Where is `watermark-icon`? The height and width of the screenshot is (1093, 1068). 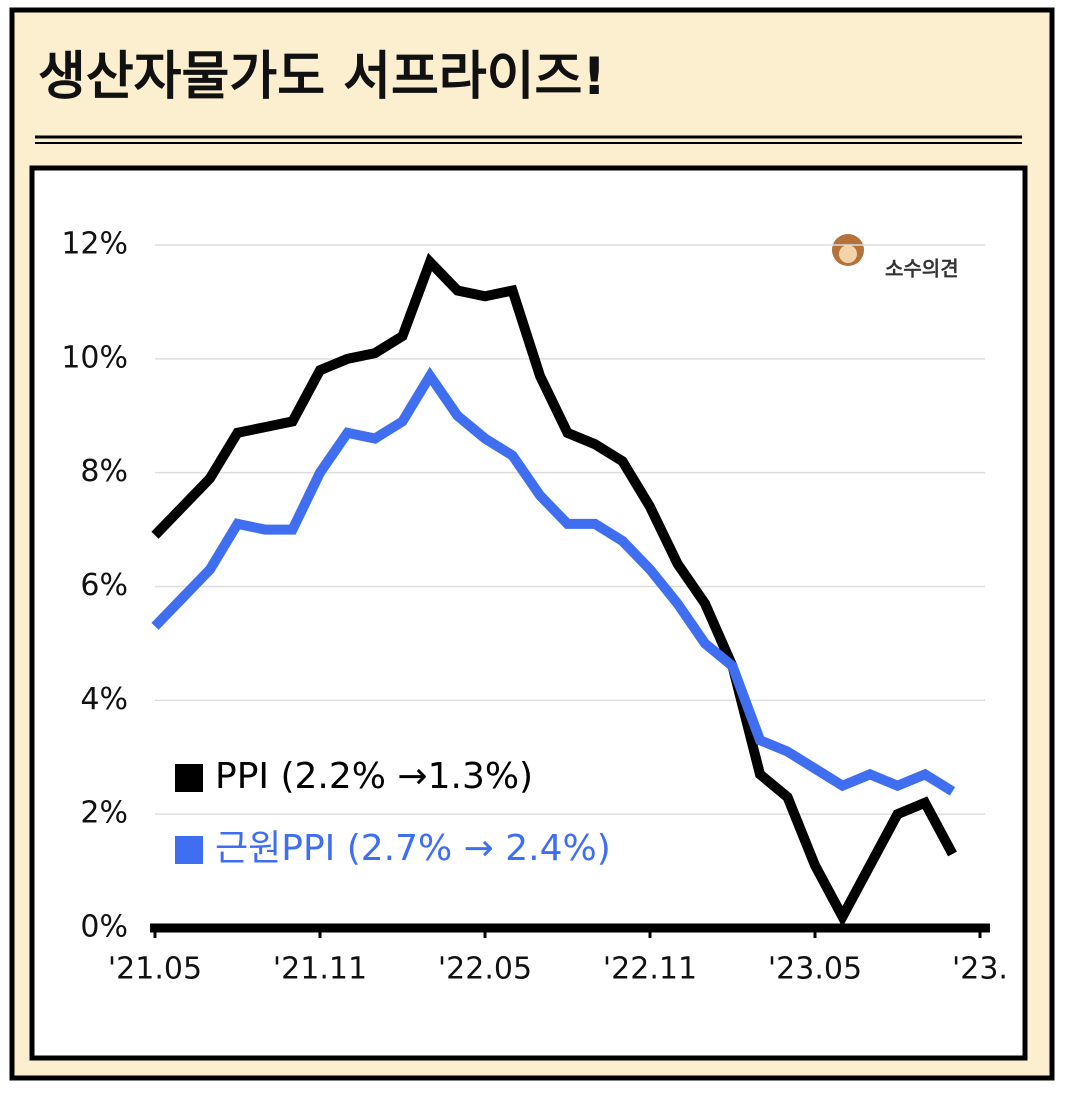 watermark-icon is located at coordinates (848, 254).